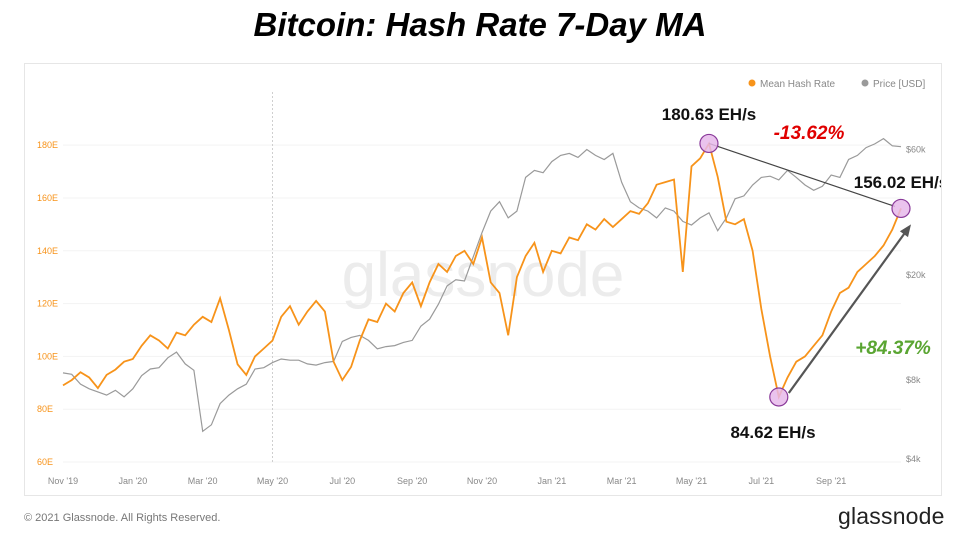  What do you see at coordinates (831, 481) in the screenshot?
I see `x-axis-tick-label: Sep '21` at bounding box center [831, 481].